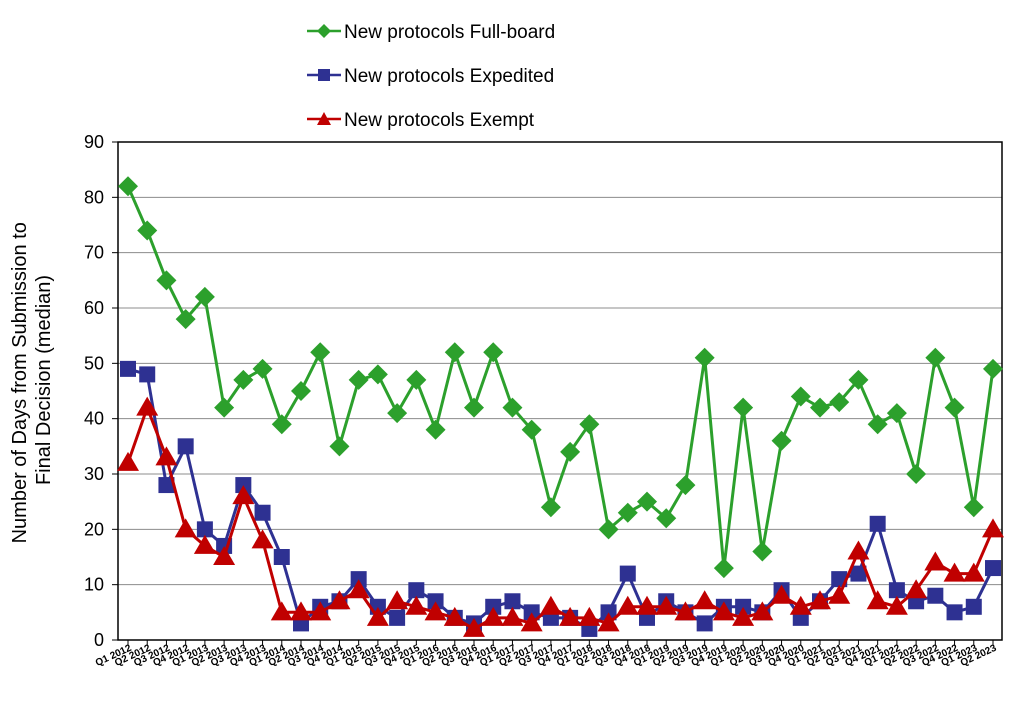 This screenshot has height=703, width=1024. What do you see at coordinates (99, 640) in the screenshot?
I see `y-tick-label-0: 0` at bounding box center [99, 640].